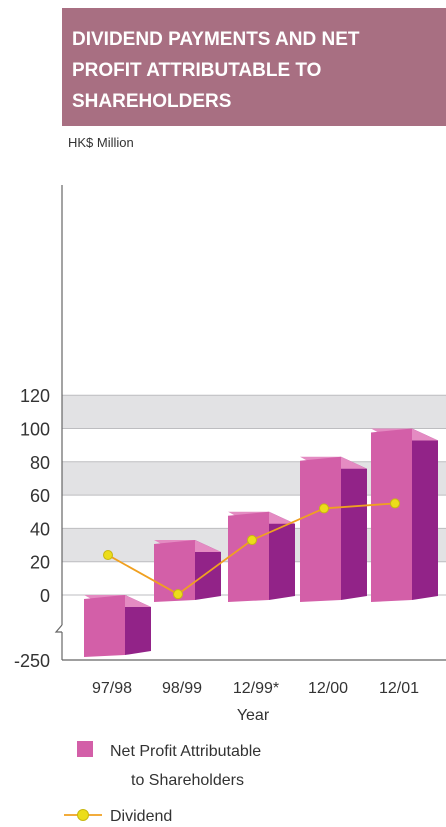 This screenshot has height=827, width=446. I want to click on y-tick-label: 120, so click(35, 396).